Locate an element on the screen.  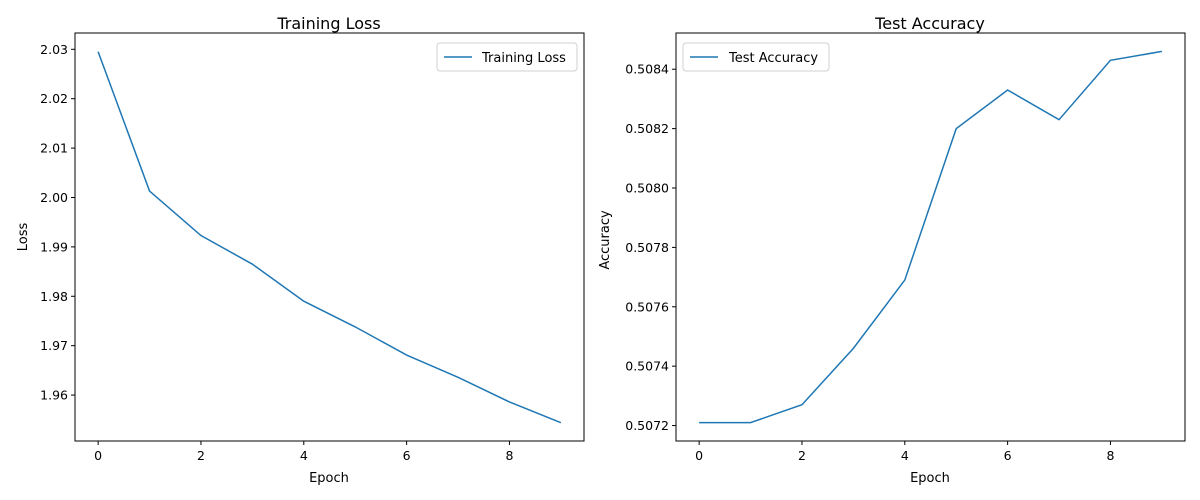
training-loss-y-tick-label: 2.01 is located at coordinates (54, 148).